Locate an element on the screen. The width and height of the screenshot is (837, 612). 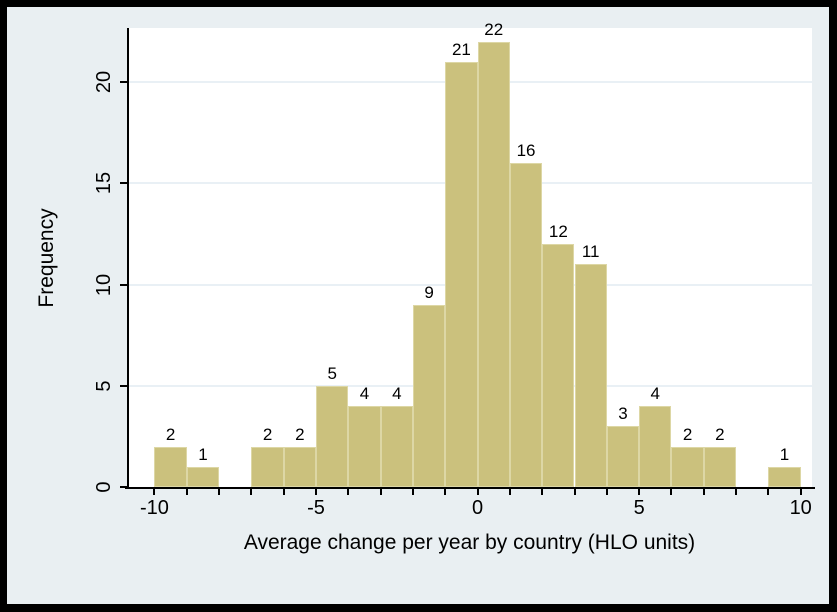
y-axis-line is located at coordinates (128, 258).